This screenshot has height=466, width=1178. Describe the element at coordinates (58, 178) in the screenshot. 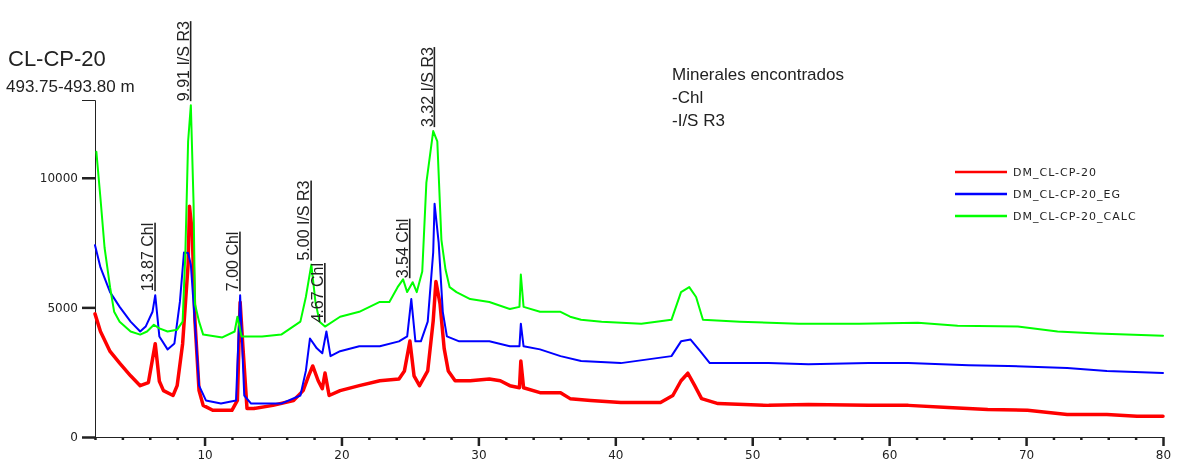

I see `y-tick-label: 10000` at that location.